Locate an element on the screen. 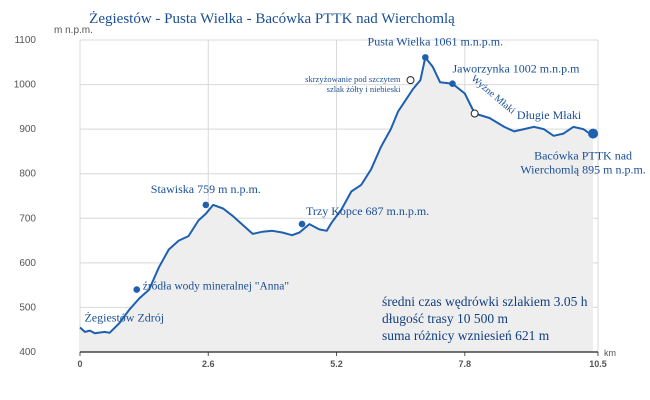  annotation-label: Jaworzynka 1002 m.n.p.m is located at coordinates (516, 69).